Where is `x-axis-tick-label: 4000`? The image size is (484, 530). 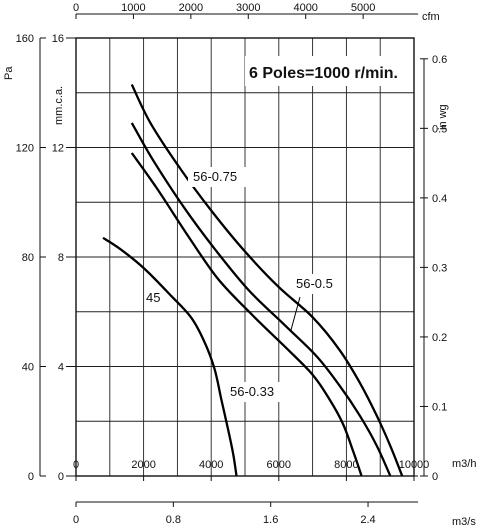
x-axis-tick-label: 4000 is located at coordinates (211, 465).